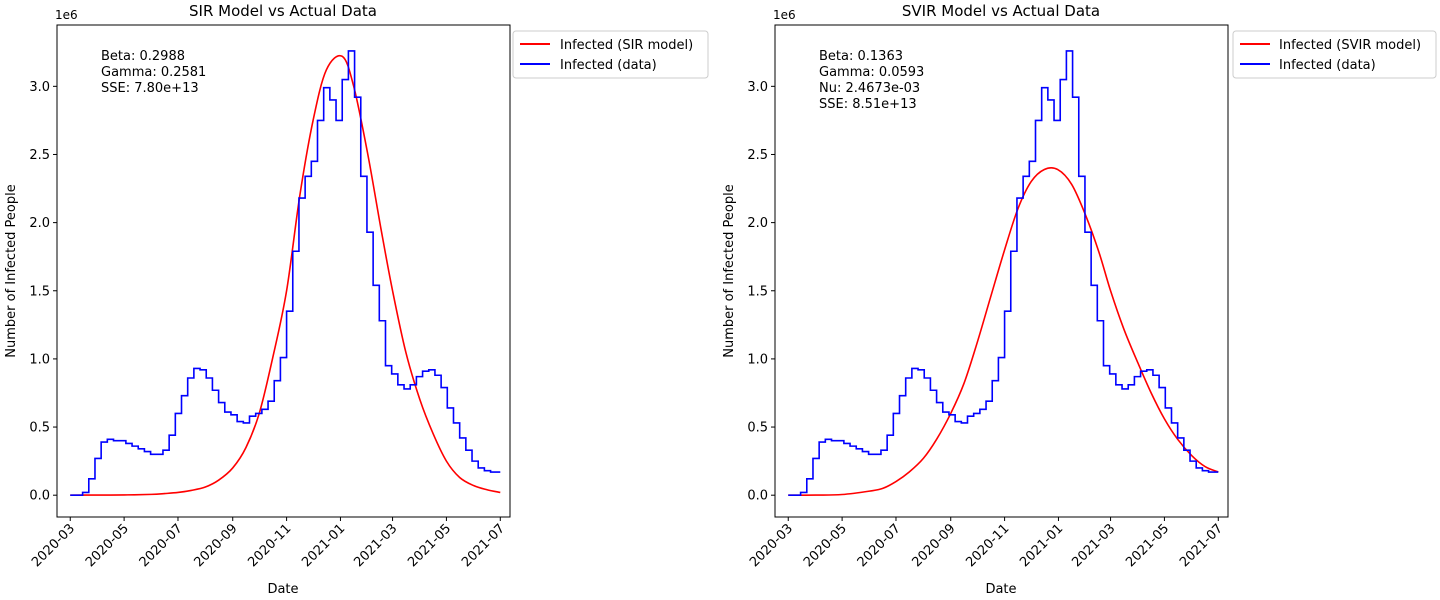  Describe the element at coordinates (150, 88) in the screenshot. I see `annotation-sse: SSE: 7.80e+13` at that location.